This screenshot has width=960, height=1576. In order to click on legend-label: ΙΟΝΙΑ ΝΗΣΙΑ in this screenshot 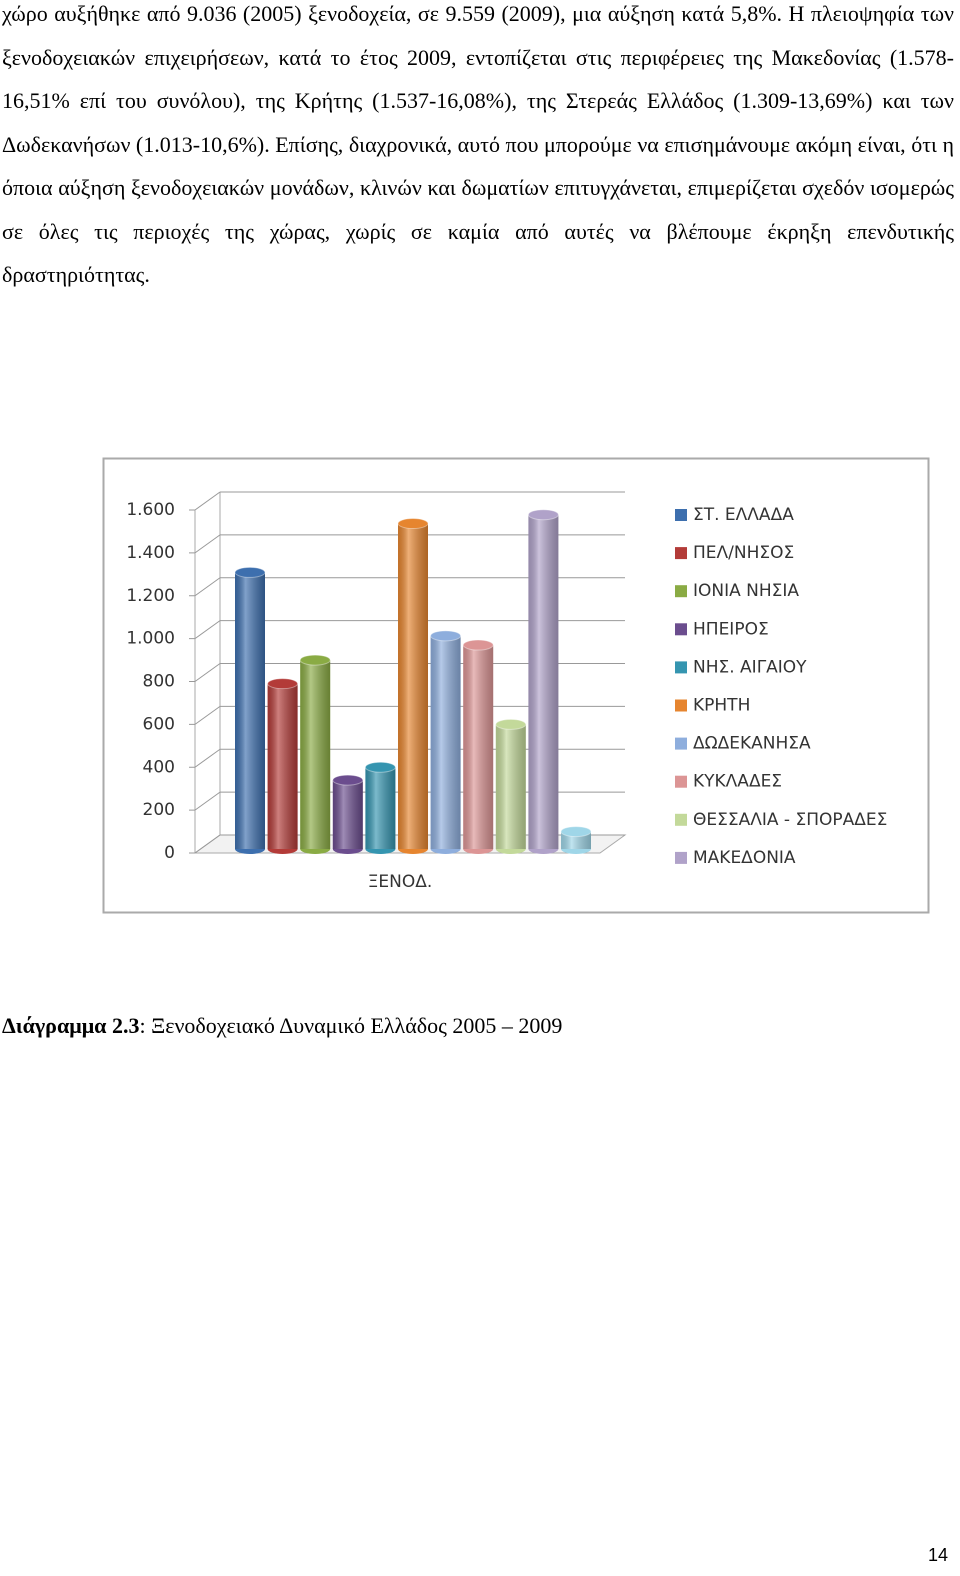, I will do `click(746, 591)`.